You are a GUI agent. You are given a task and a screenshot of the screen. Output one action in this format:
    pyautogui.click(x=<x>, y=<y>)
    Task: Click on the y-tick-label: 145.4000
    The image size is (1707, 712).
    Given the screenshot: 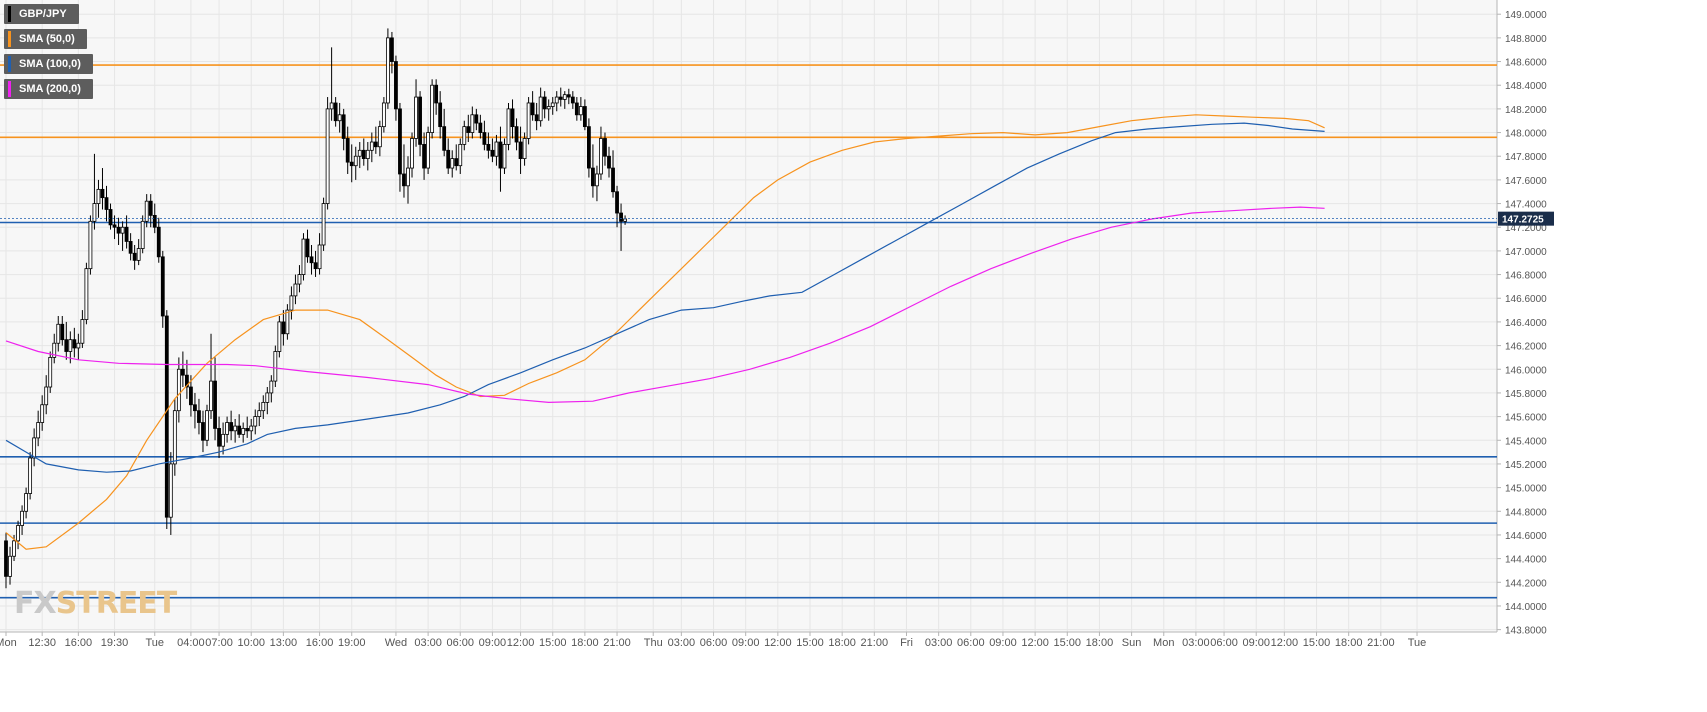 What is the action you would take?
    pyautogui.click(x=1526, y=441)
    